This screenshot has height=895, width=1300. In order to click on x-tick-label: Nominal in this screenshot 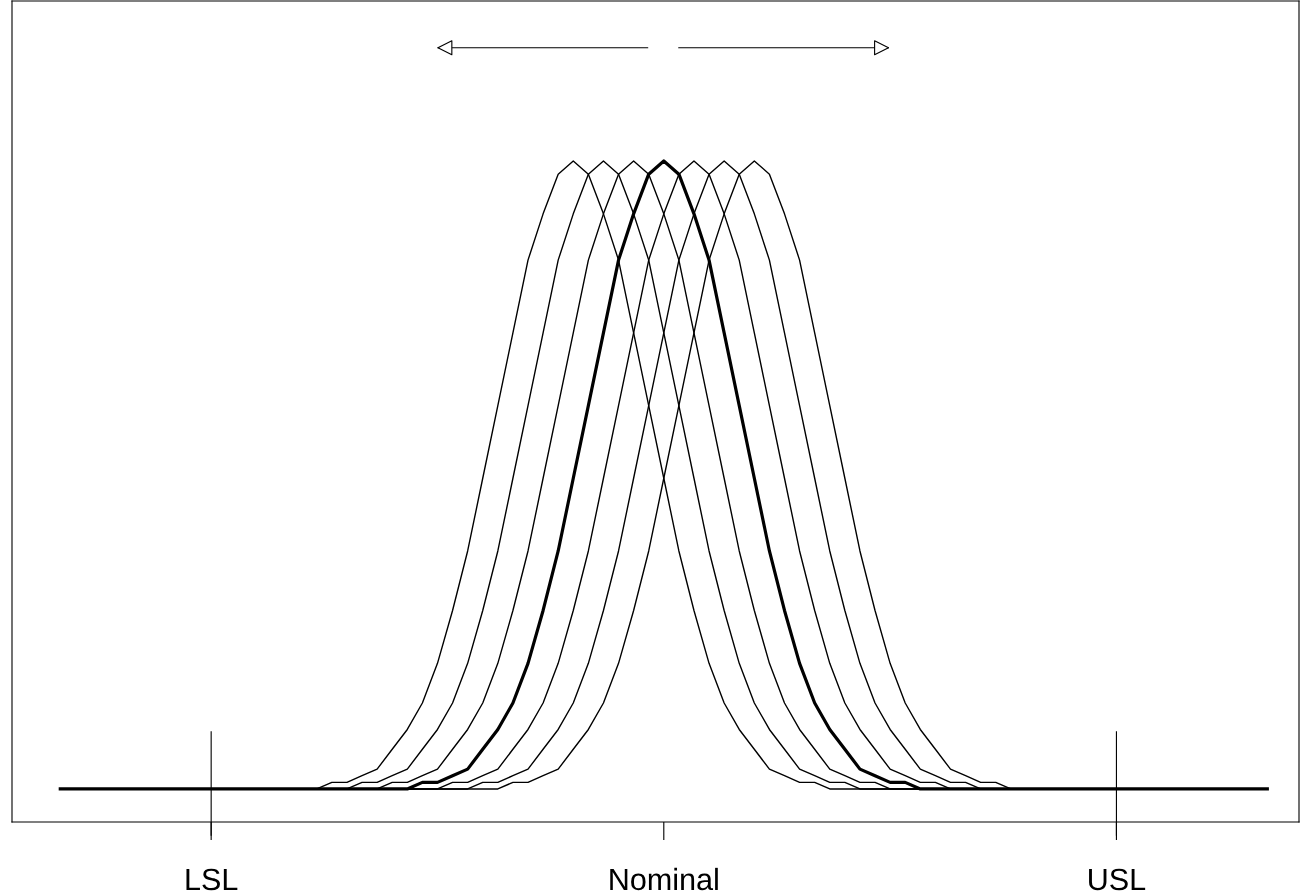, I will do `click(664, 879)`.